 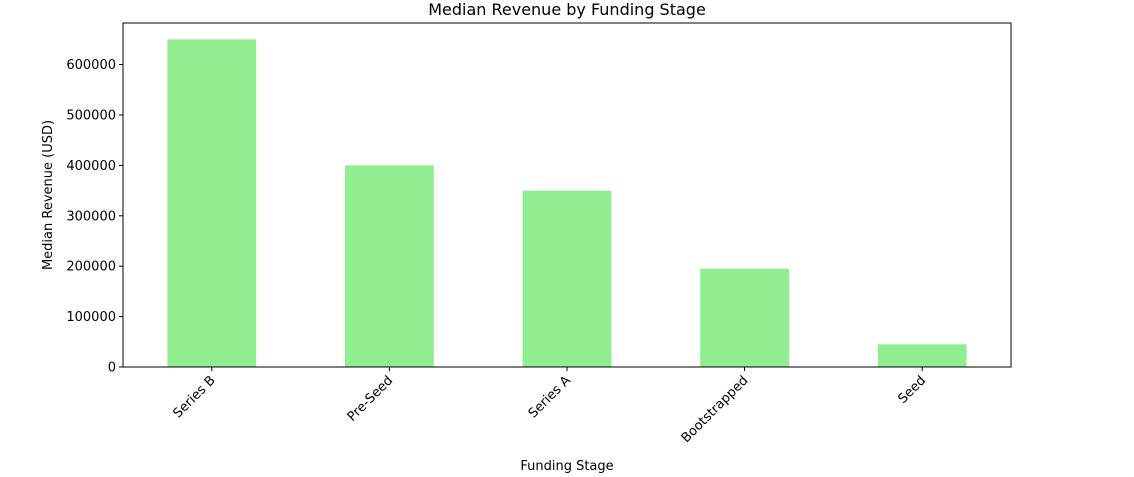 What do you see at coordinates (212, 203) in the screenshot?
I see `bar-series-b` at bounding box center [212, 203].